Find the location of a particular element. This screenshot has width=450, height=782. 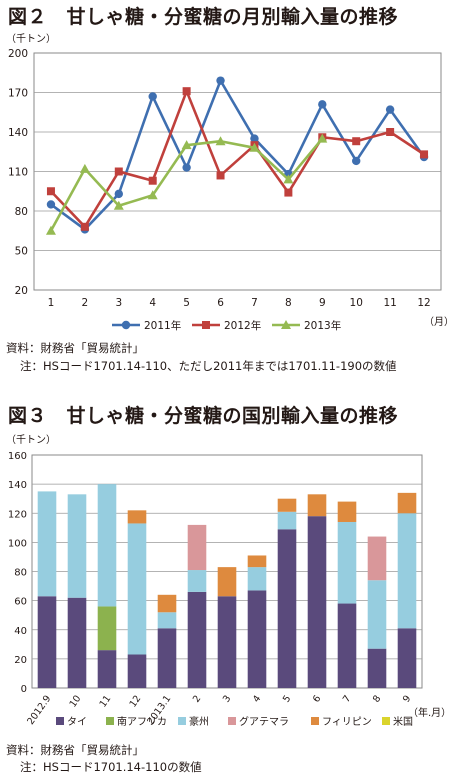

x-tick-label: 1 is located at coordinates (51, 303).